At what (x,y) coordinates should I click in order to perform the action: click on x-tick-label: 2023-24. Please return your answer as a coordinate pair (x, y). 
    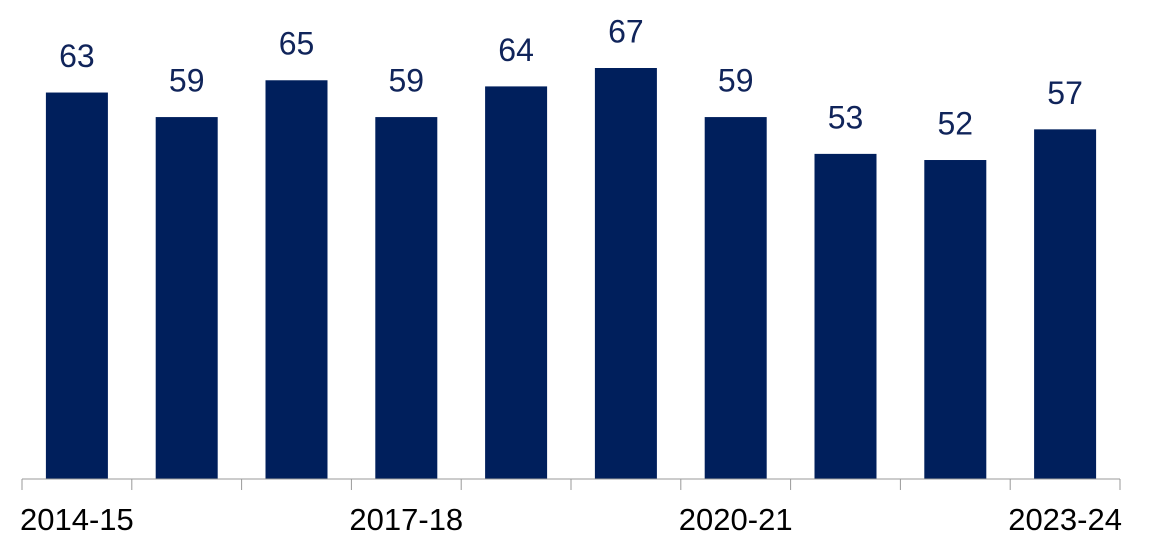
    Looking at the image, I should click on (1065, 519).